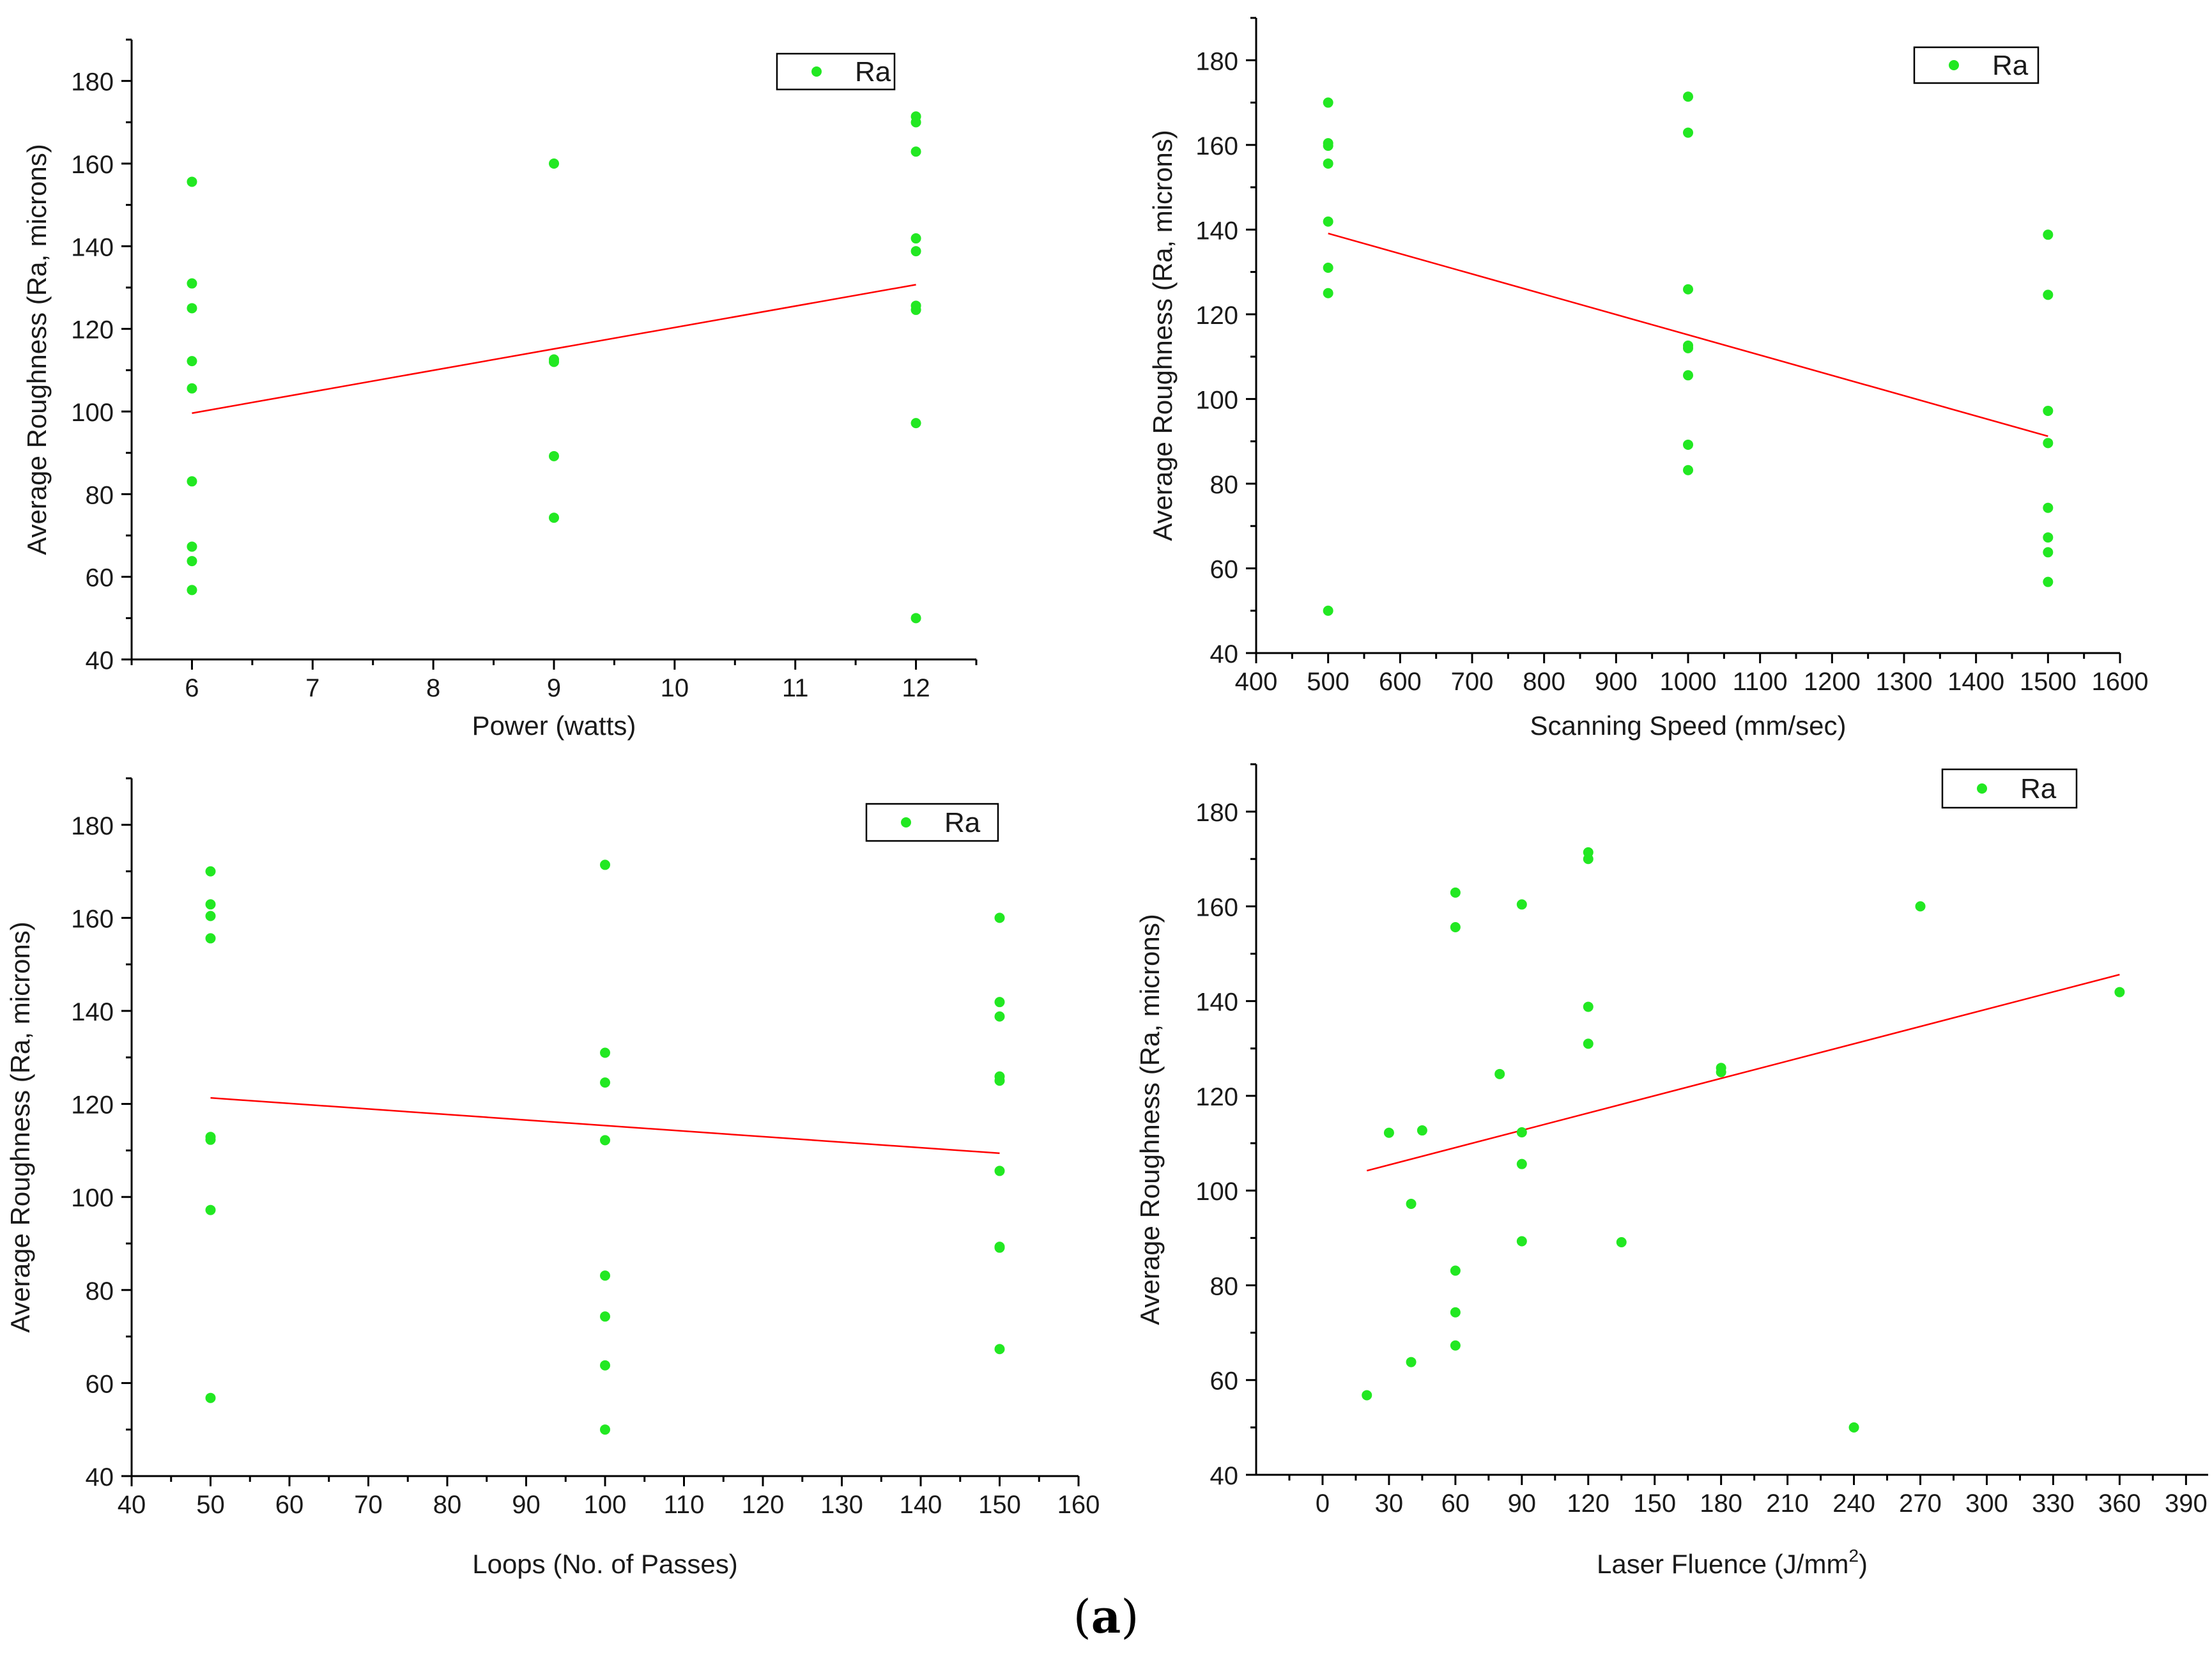 The image size is (2212, 1655). I want to click on x-tick-label: 50, so click(210, 1505).